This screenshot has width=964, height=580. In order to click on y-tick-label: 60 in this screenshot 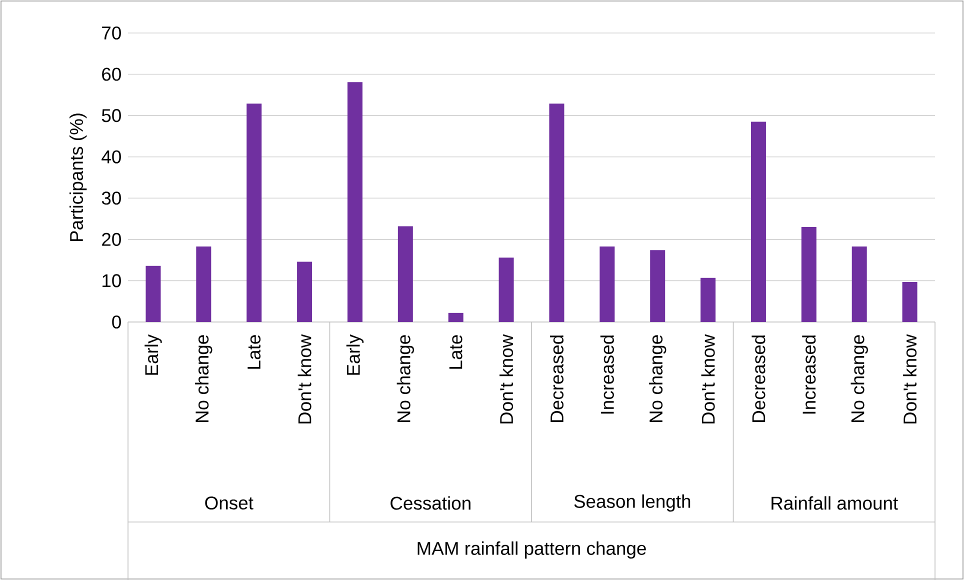, I will do `click(111, 74)`.